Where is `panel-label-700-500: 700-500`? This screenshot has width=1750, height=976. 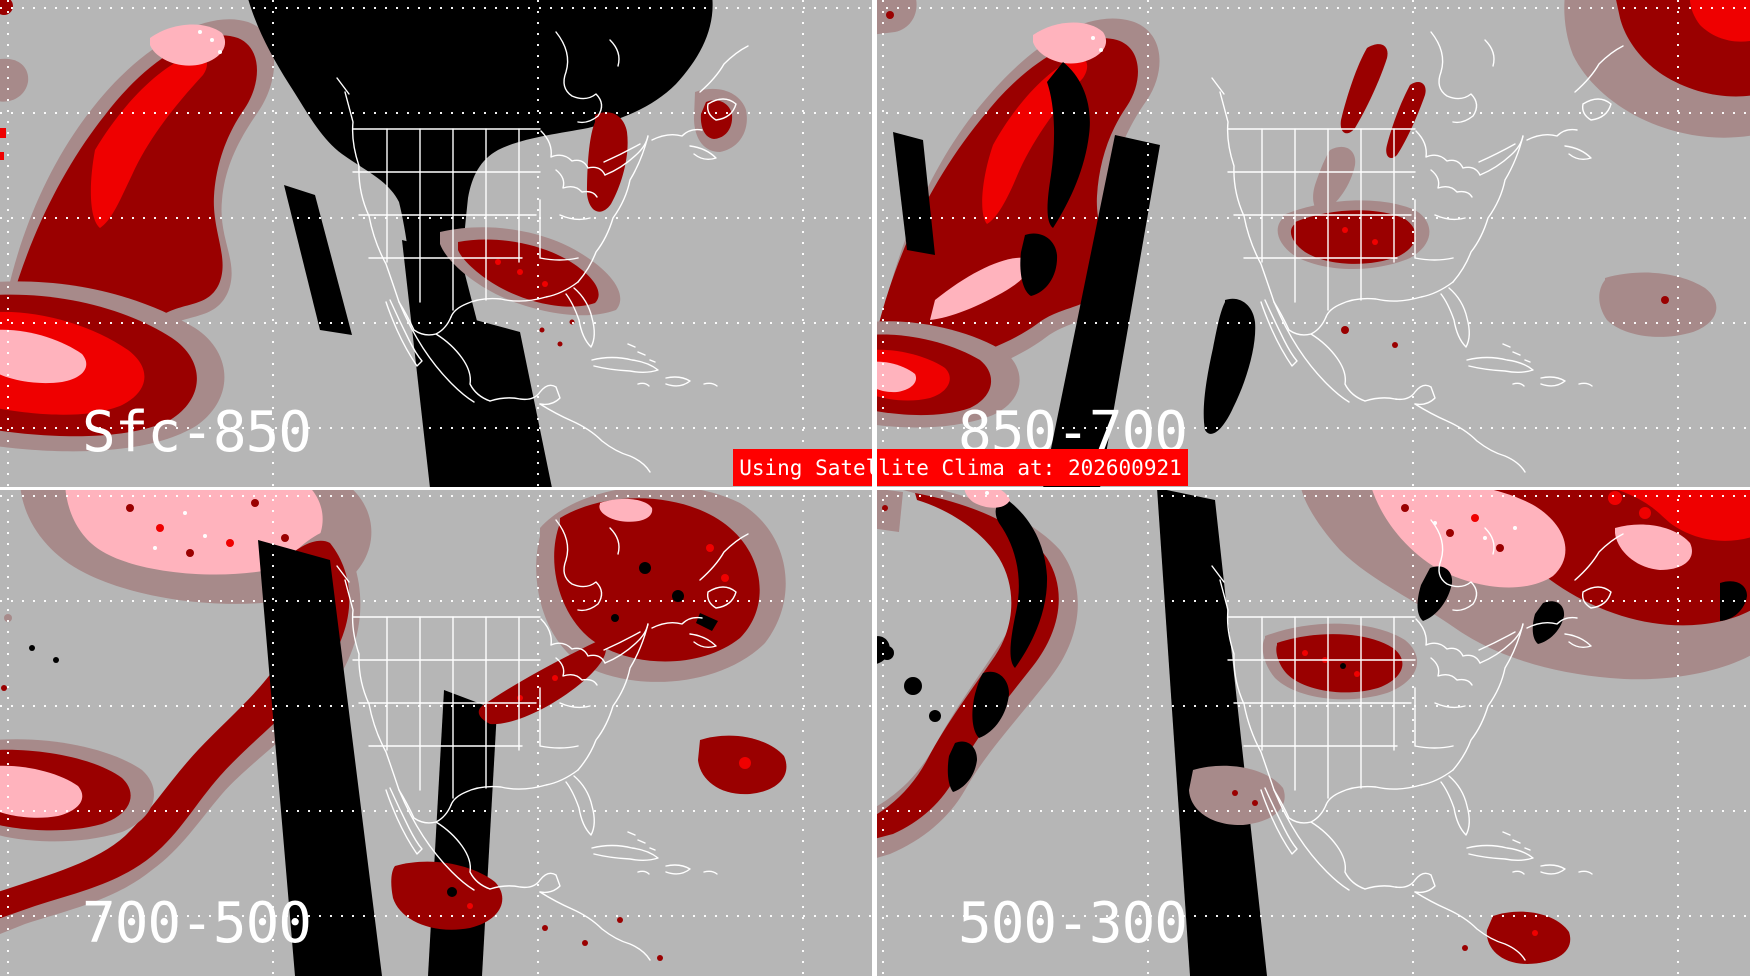
panel-label-700-500: 700-500 is located at coordinates (197, 923).